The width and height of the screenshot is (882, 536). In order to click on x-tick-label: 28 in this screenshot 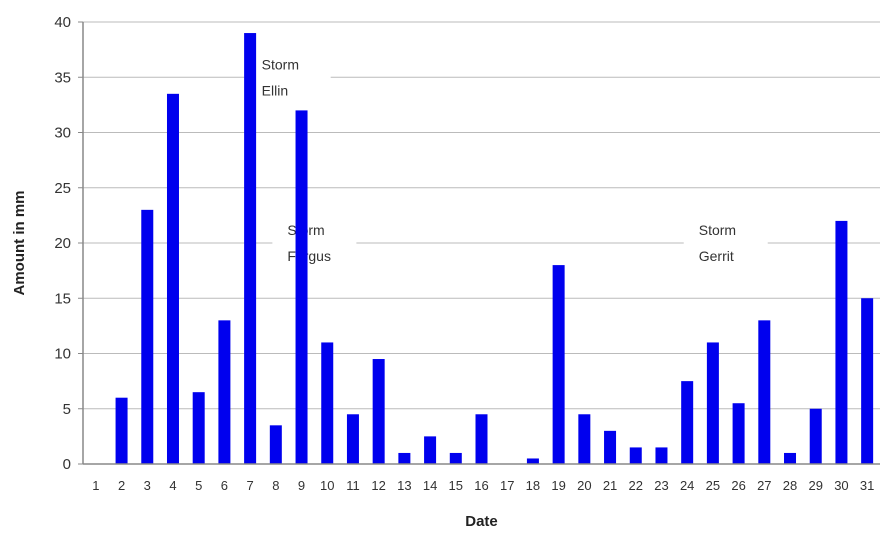, I will do `click(790, 485)`.